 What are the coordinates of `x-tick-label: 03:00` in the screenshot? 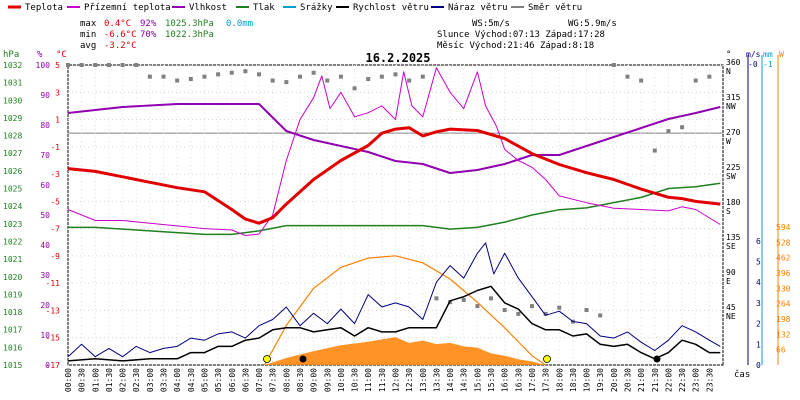 It's located at (150, 380).